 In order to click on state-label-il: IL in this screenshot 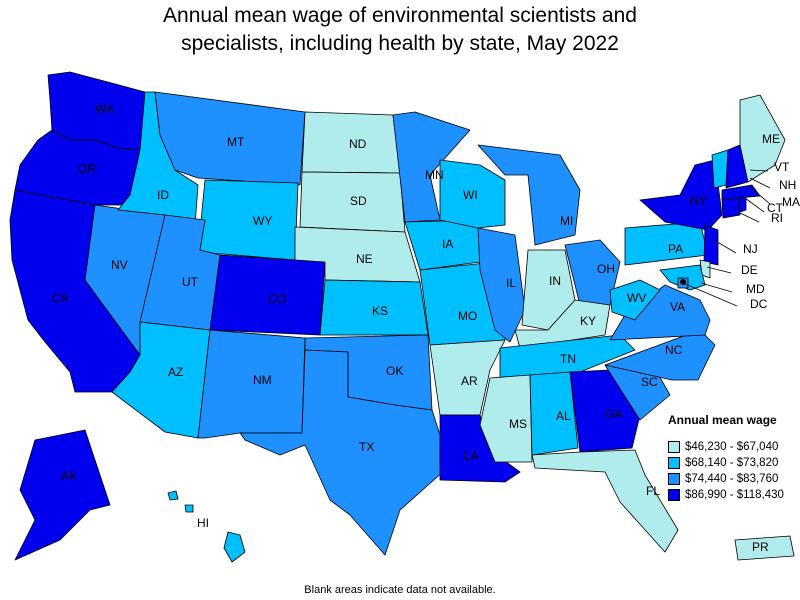, I will do `click(511, 283)`.